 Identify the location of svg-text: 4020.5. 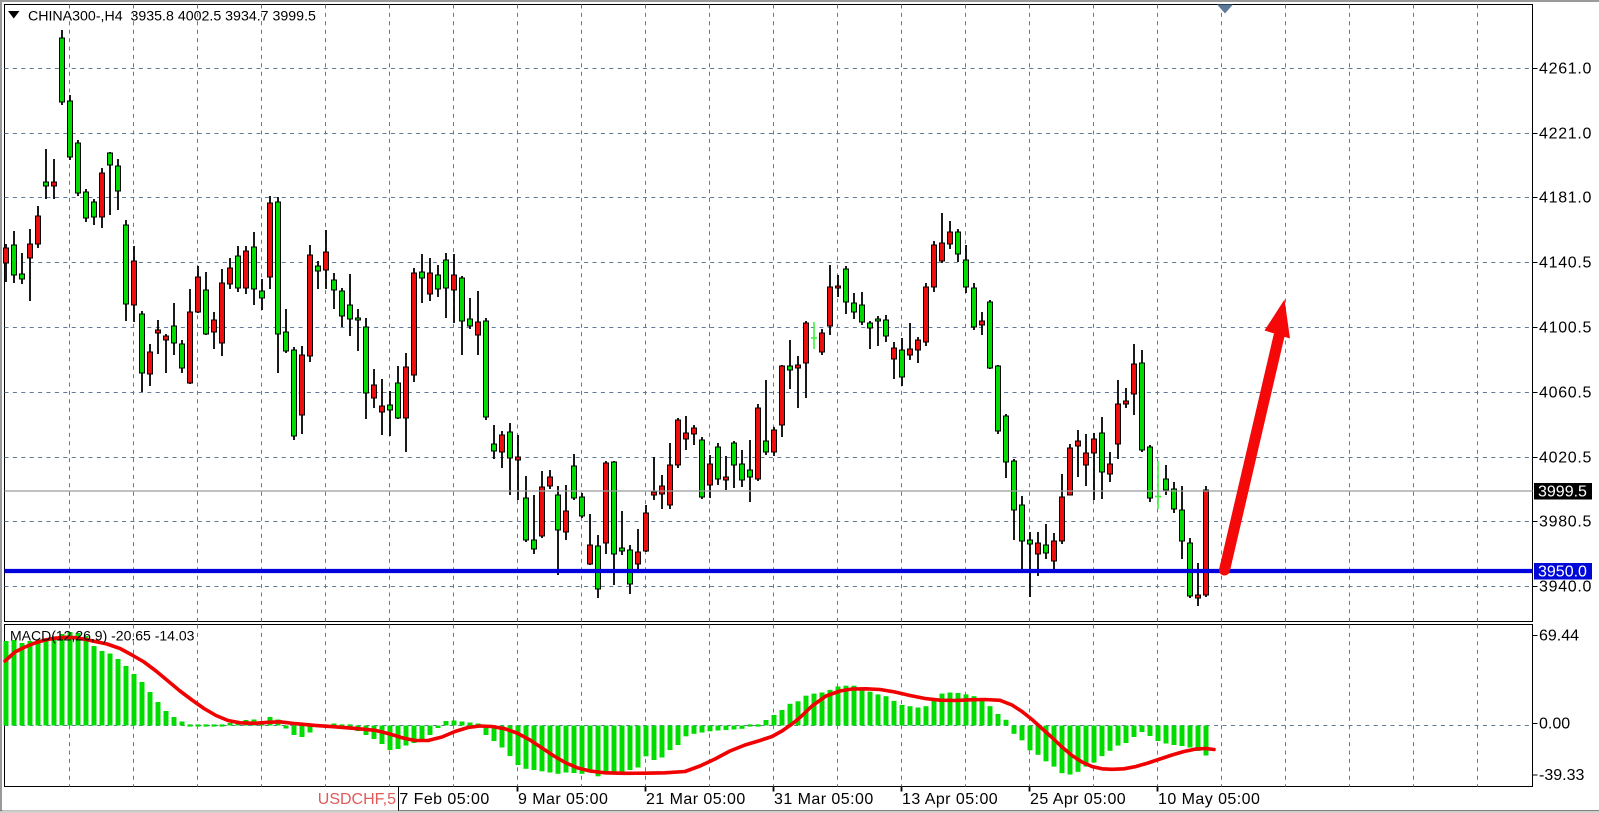
(1565, 458).